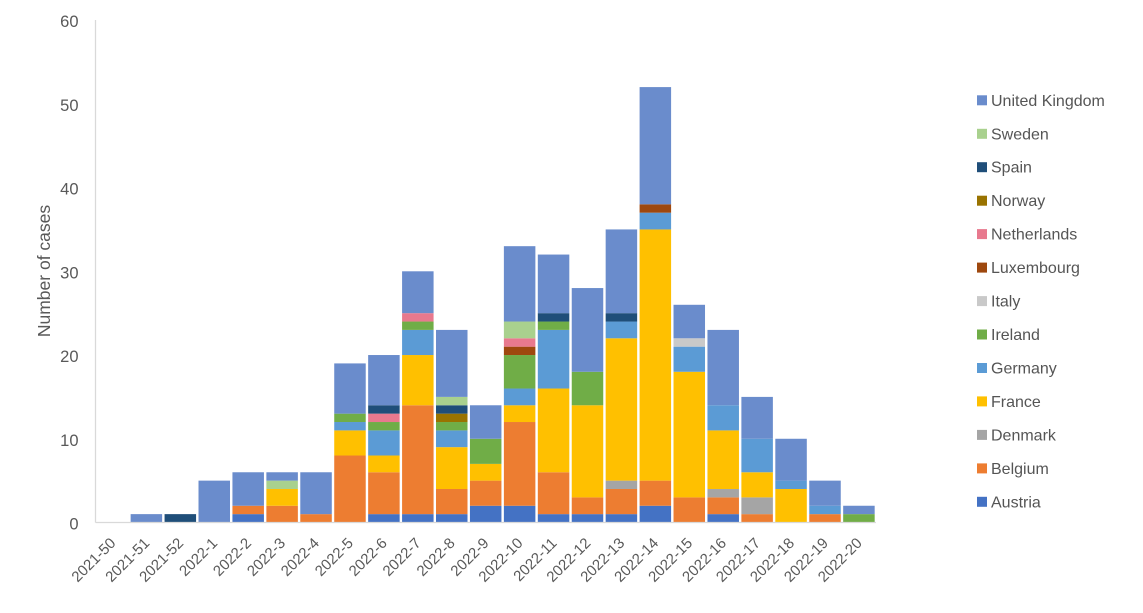  Describe the element at coordinates (69, 106) in the screenshot. I see `svg-text: 50` at that location.